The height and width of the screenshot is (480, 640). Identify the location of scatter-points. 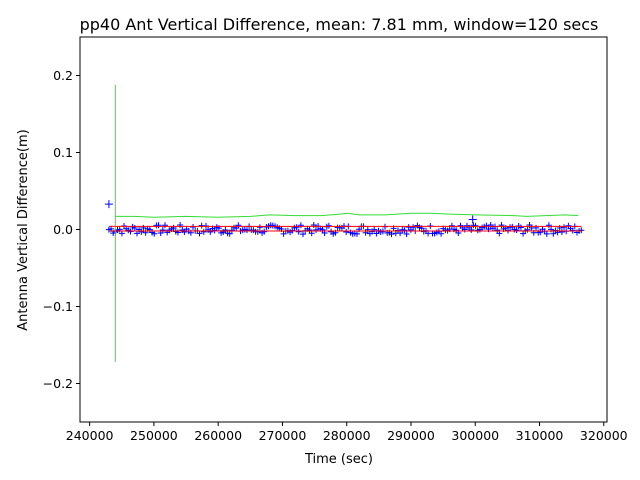
(345, 230).